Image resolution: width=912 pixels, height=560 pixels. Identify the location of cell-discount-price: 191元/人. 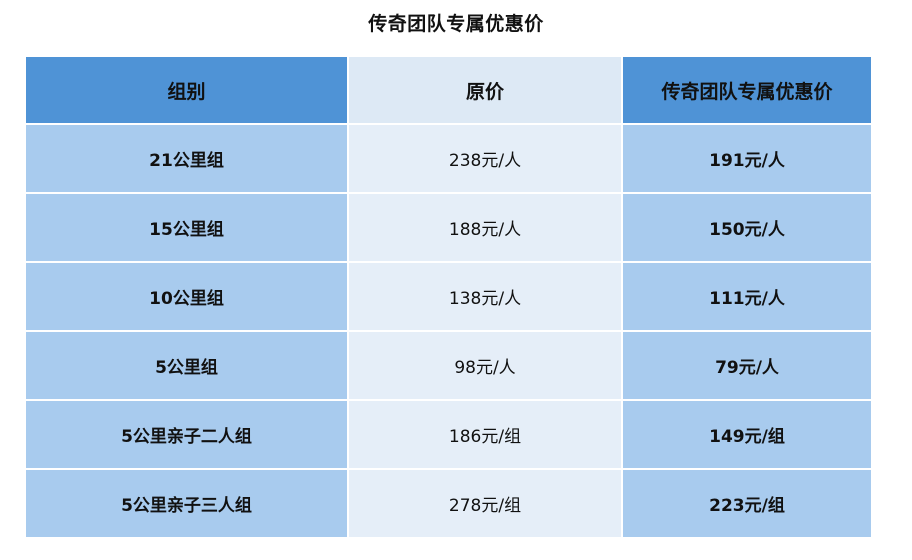
(747, 159).